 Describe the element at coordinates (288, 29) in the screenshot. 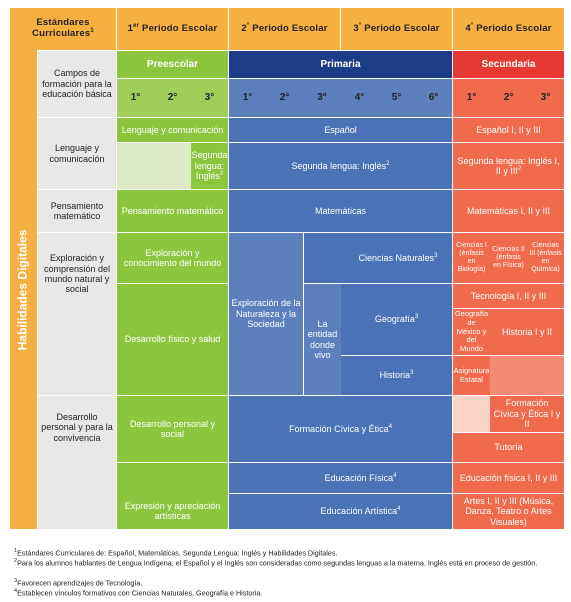

I see `p2-rest: Periodo Escolar` at that location.